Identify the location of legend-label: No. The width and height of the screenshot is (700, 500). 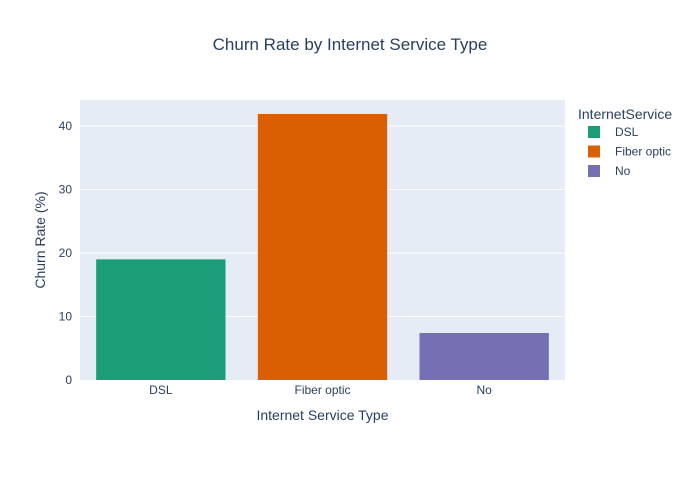
(623, 171).